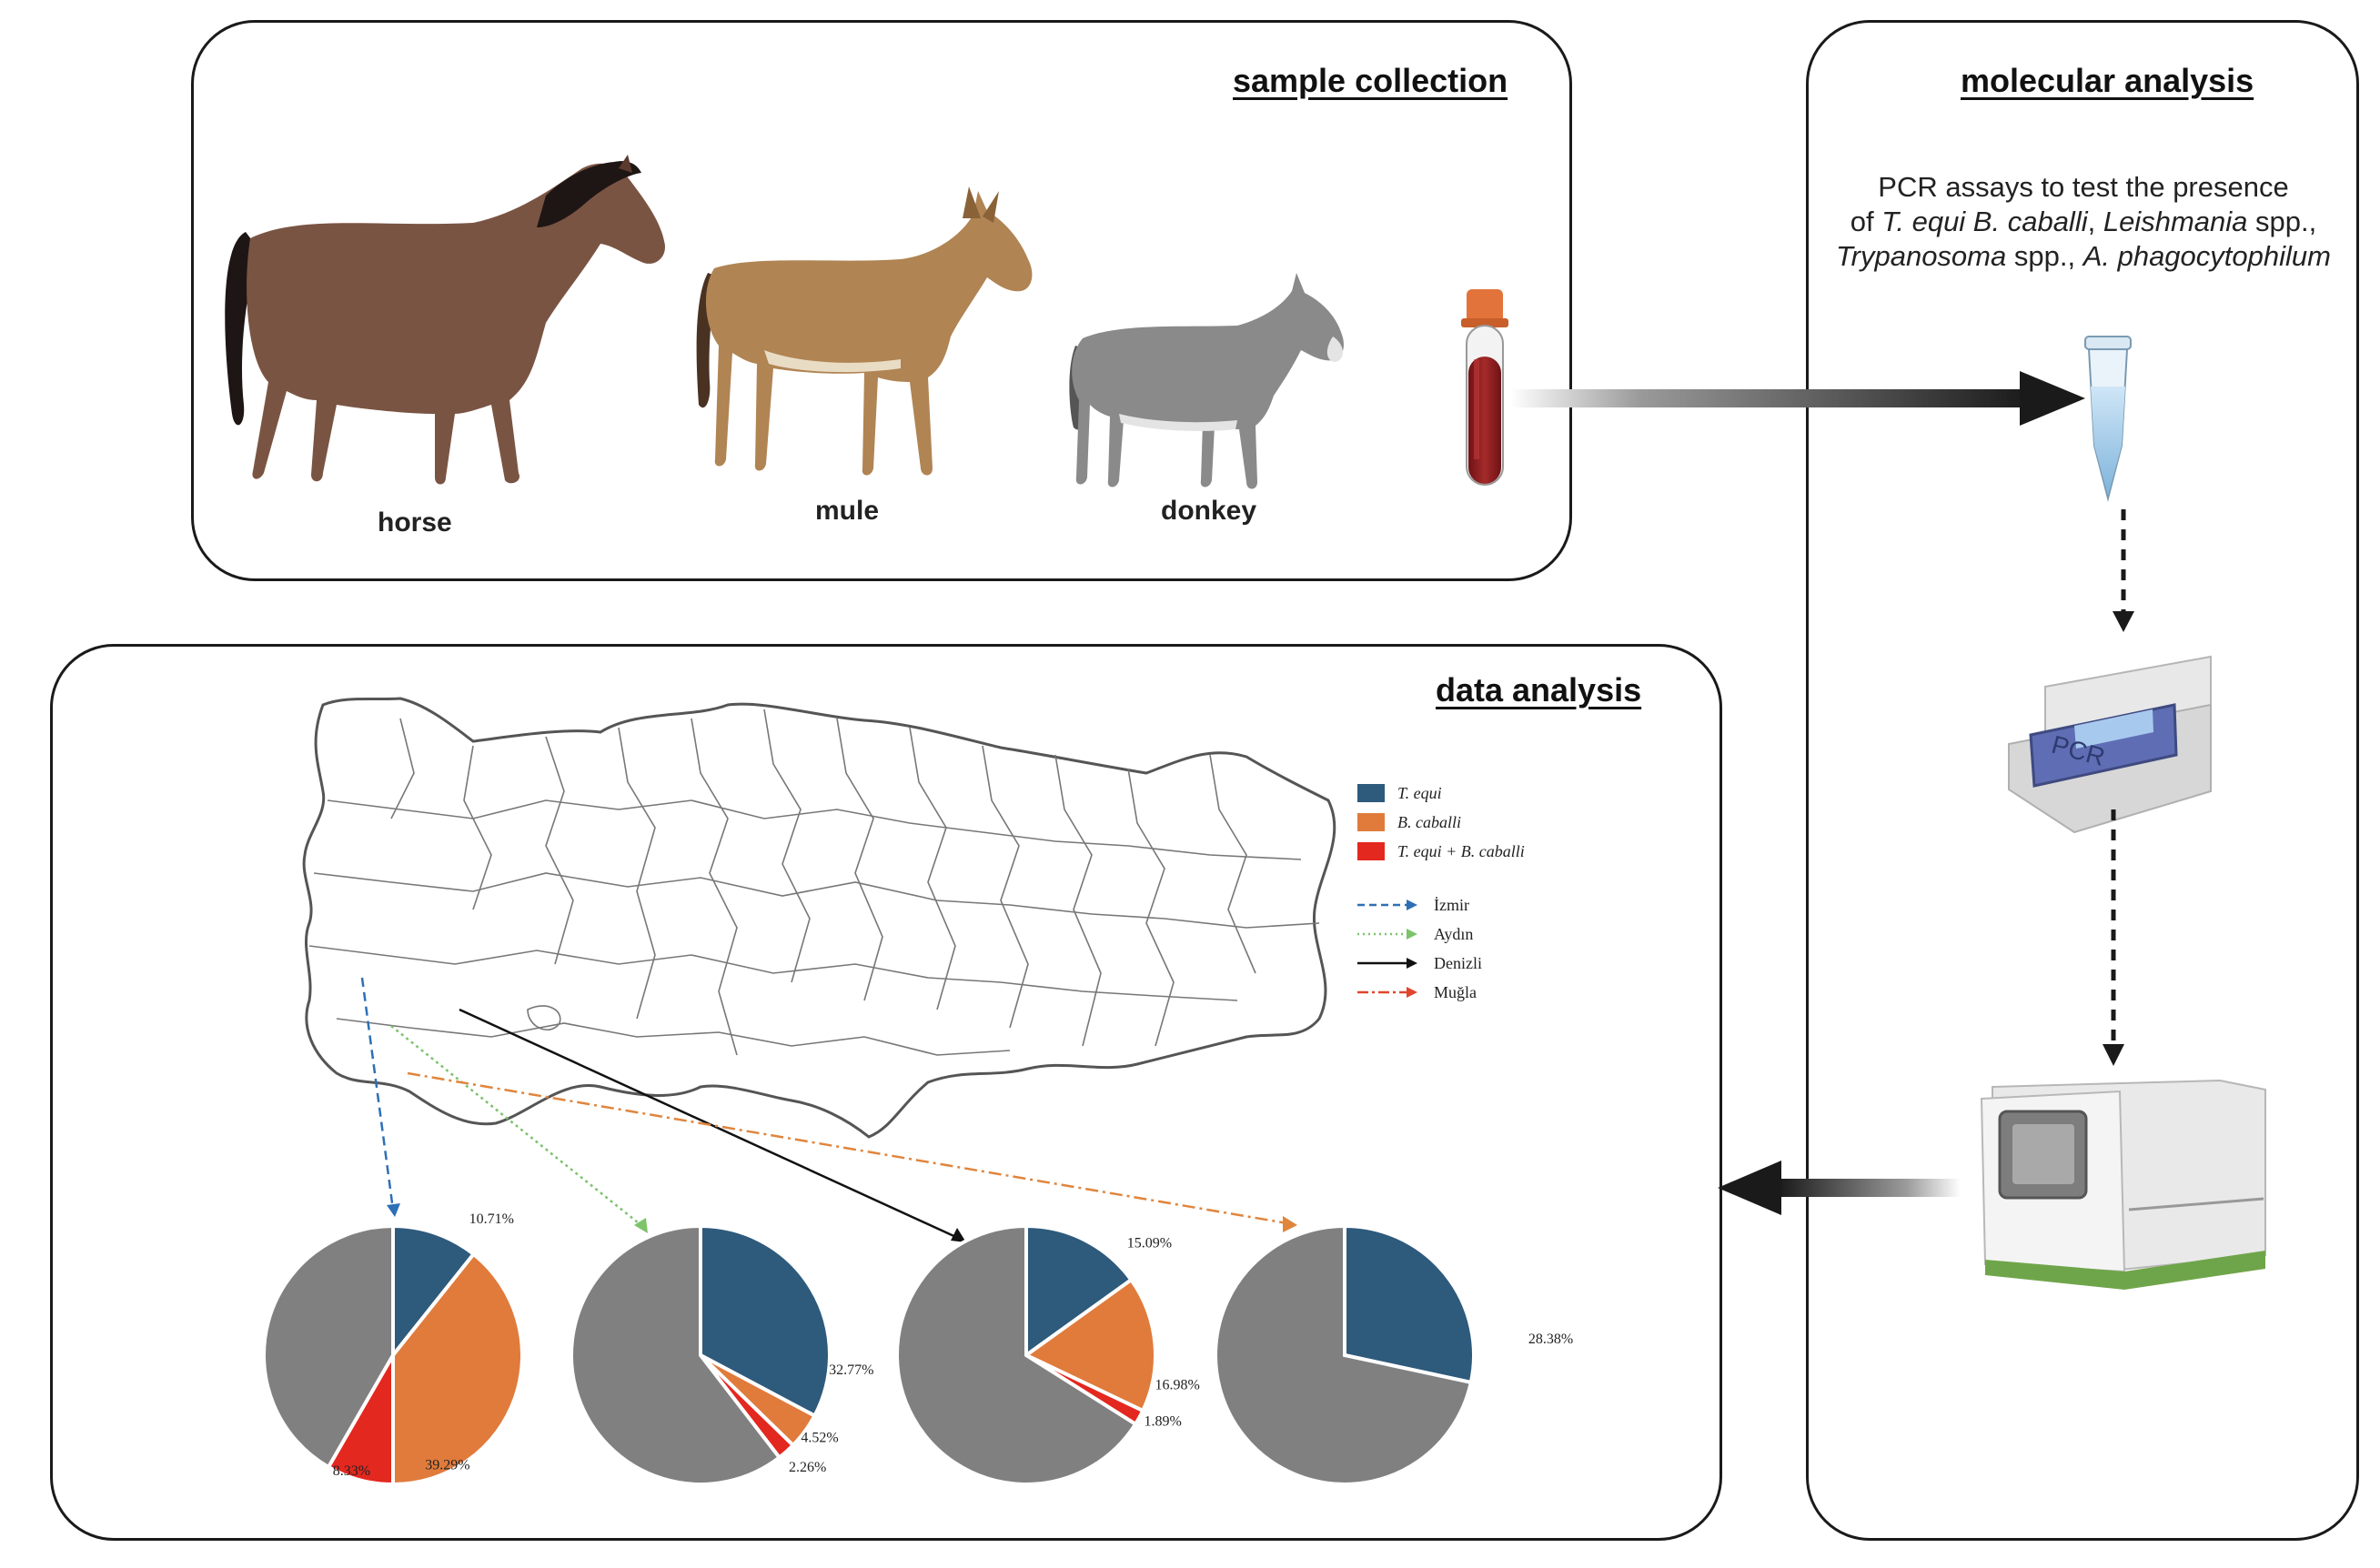 The width and height of the screenshot is (2380, 1568). What do you see at coordinates (491, 1219) in the screenshot?
I see `pie-0-label-0: 10.71%` at bounding box center [491, 1219].